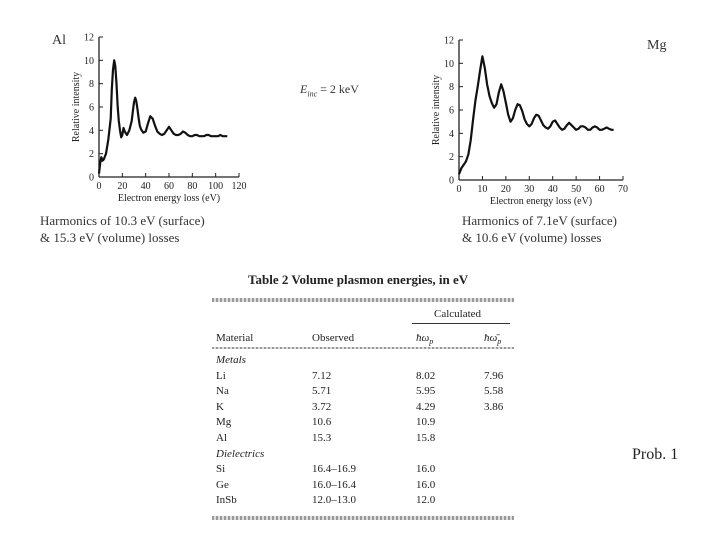 The height and width of the screenshot is (540, 720). I want to click on table-top-rule, so click(363, 300).